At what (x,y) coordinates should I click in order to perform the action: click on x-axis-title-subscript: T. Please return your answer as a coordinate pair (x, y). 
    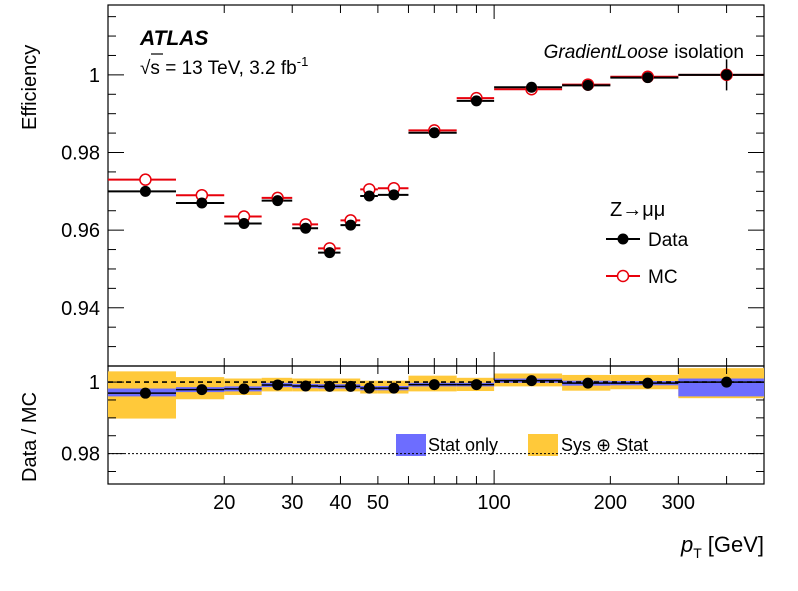
    Looking at the image, I should click on (697, 553).